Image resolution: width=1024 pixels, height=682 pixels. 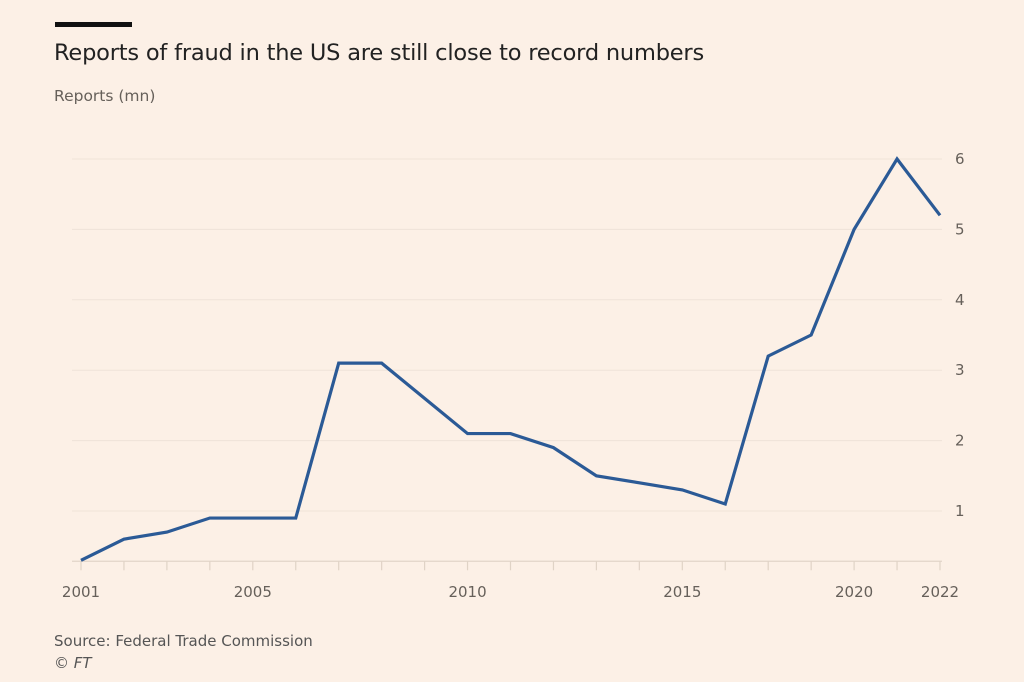 What do you see at coordinates (854, 592) in the screenshot?
I see `x-tick-label: 2020` at bounding box center [854, 592].